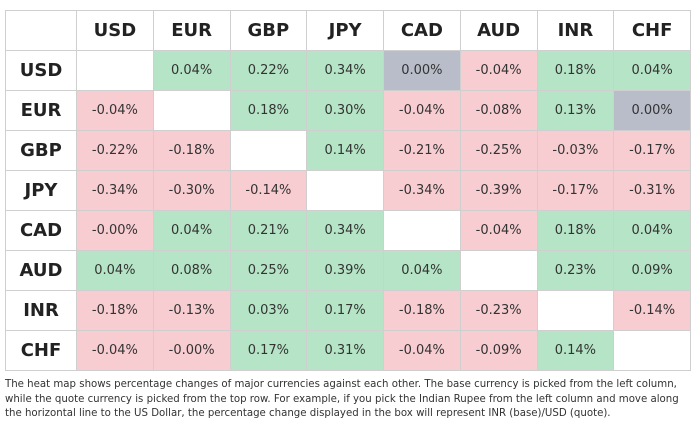  I want to click on table-row: AUD 0.04% 0.08% 0.25% 0.39% 0.04% 0.23% 0.09%, so click(348, 270).